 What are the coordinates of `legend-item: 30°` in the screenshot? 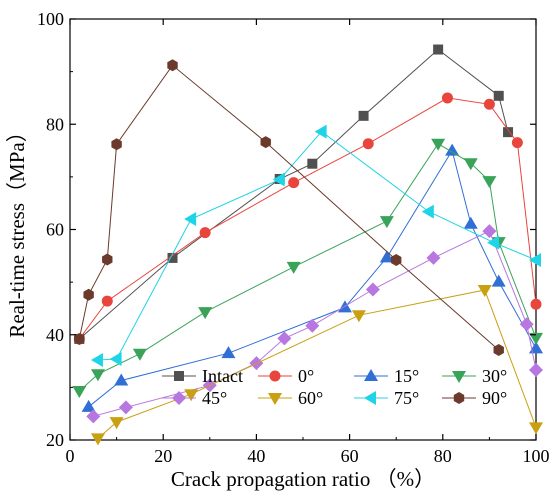 It's located at (474, 376).